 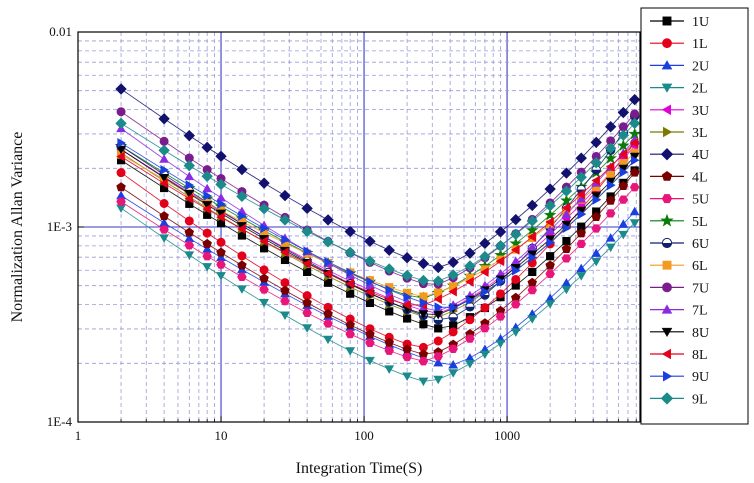 I want to click on legend-item-3U: 3U, so click(x=679, y=111).